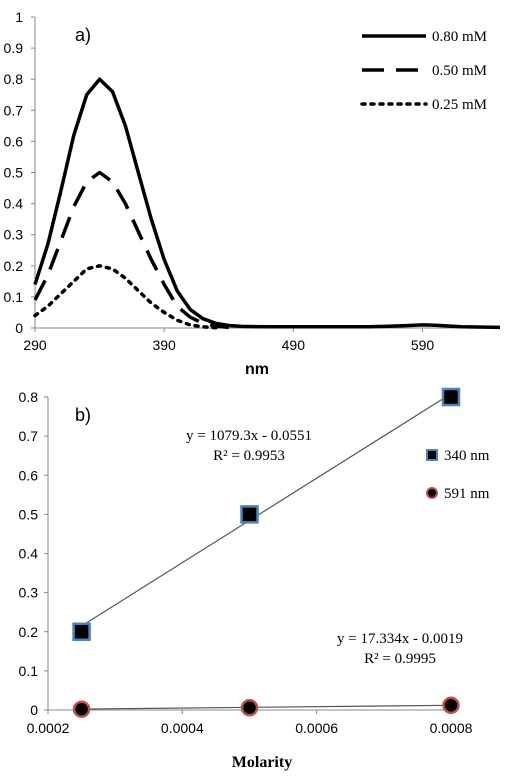 The image size is (515, 779). What do you see at coordinates (83, 35) in the screenshot?
I see `chart-a-panel-label: a)` at bounding box center [83, 35].